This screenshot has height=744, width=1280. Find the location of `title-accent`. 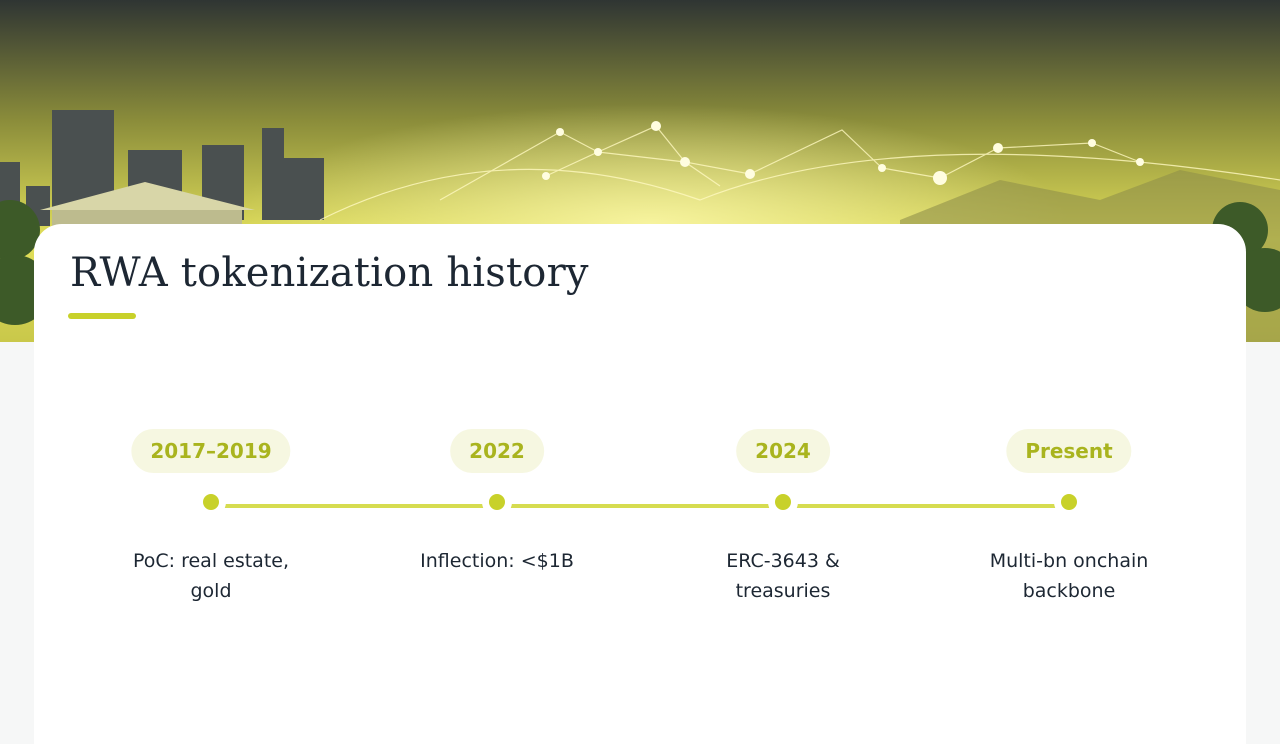

title-accent is located at coordinates (102, 316).